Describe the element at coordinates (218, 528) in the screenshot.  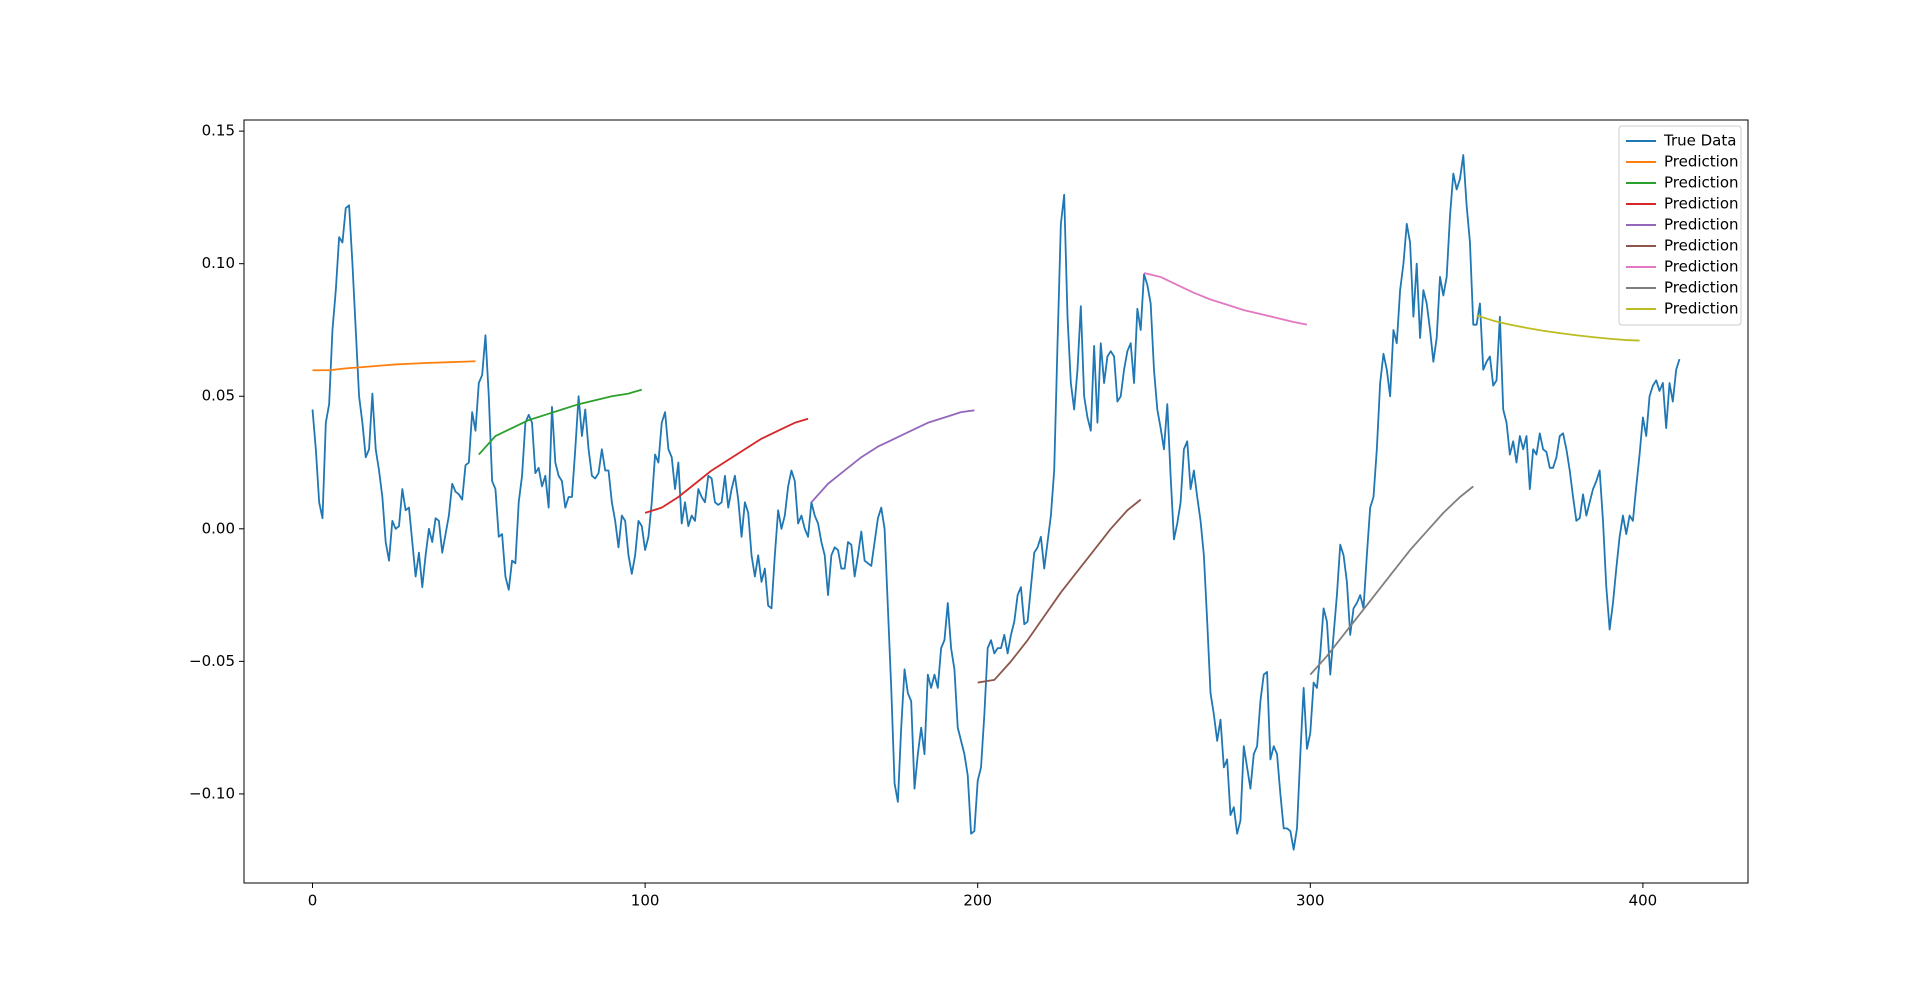
I see `y-tick-label: 0.00` at that location.